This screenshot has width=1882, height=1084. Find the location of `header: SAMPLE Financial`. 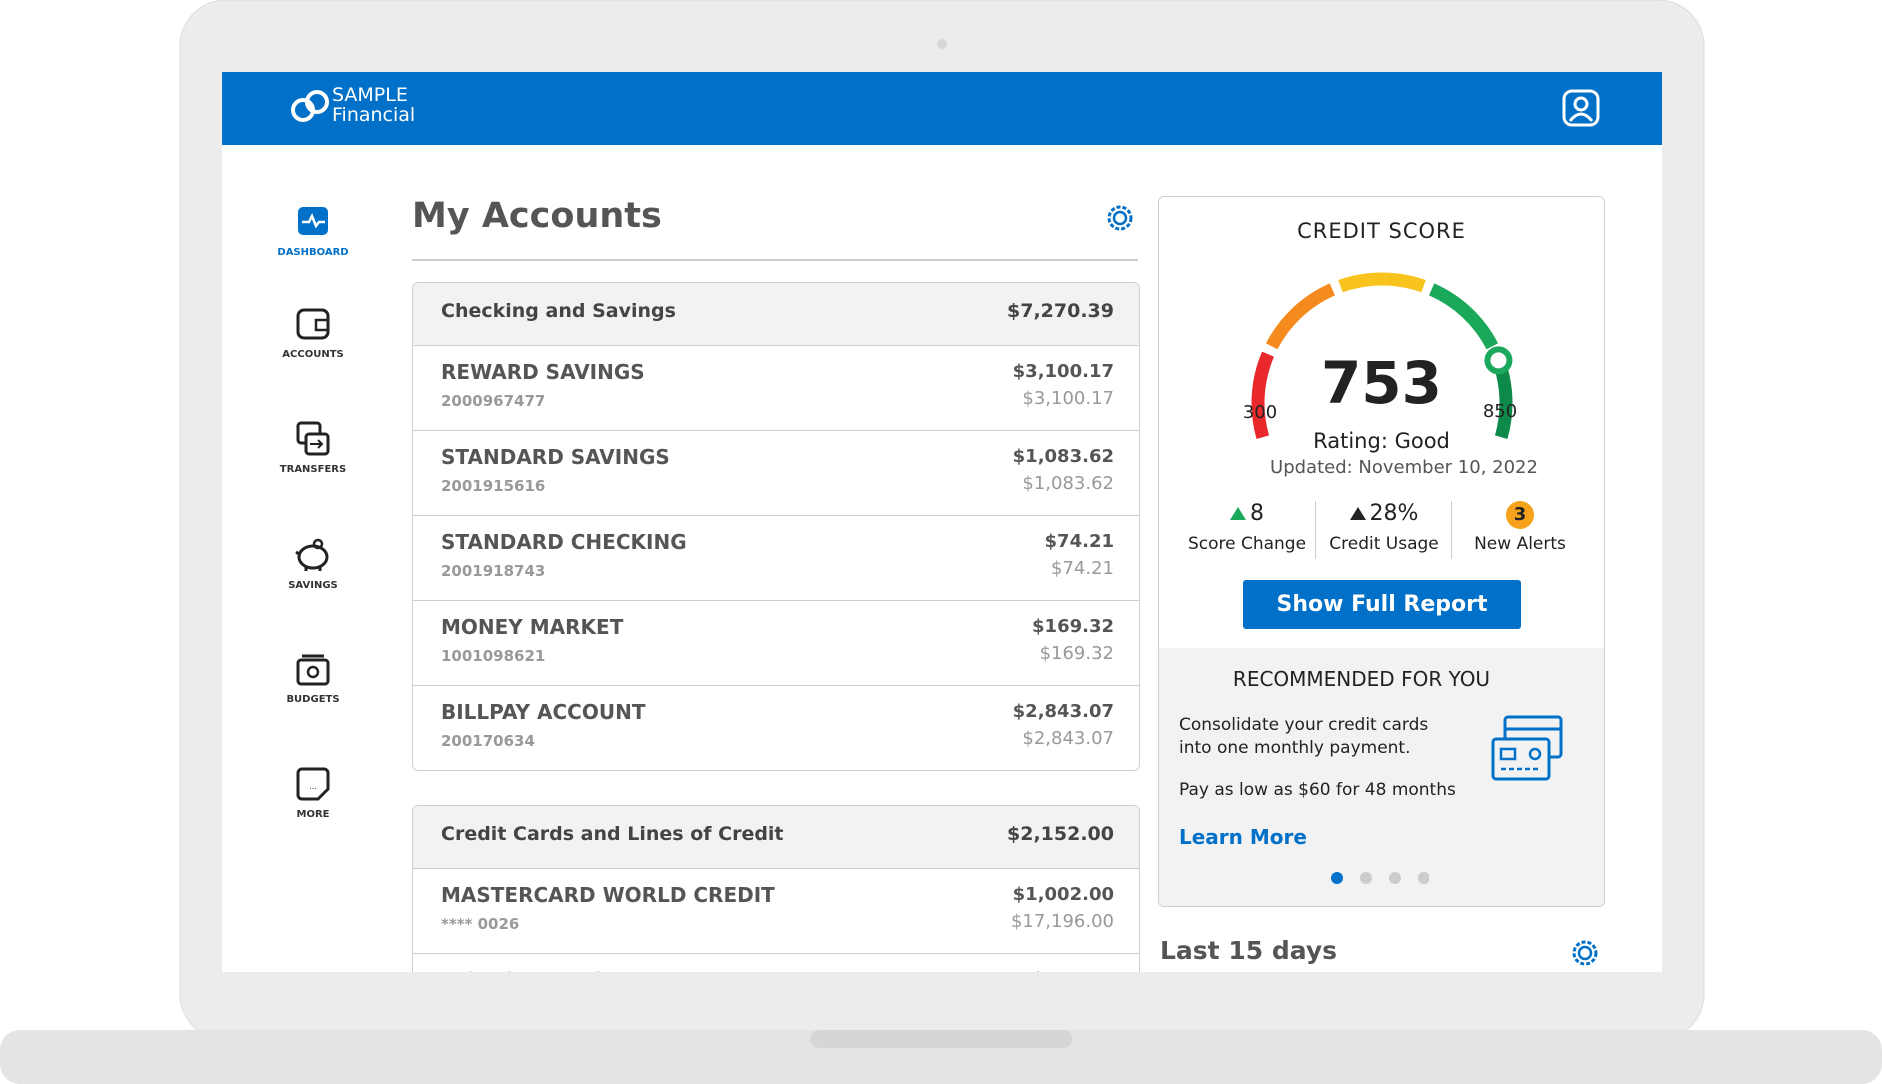

header: SAMPLE Financial is located at coordinates (942, 108).